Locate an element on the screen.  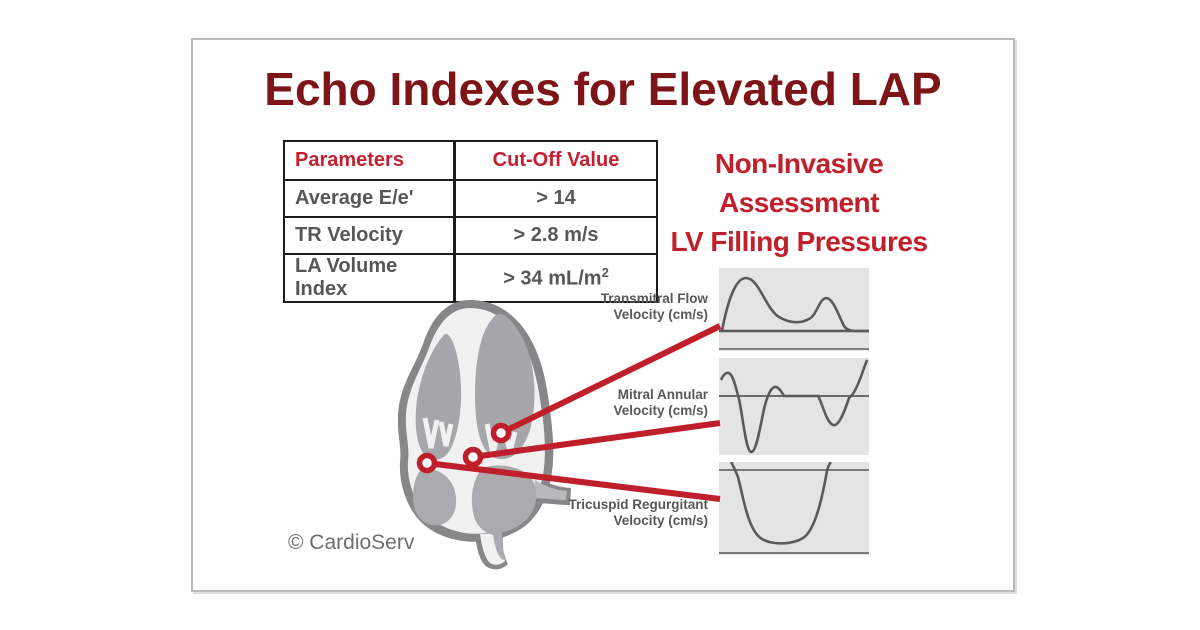
copyright-text: © CardioServ is located at coordinates (351, 542).